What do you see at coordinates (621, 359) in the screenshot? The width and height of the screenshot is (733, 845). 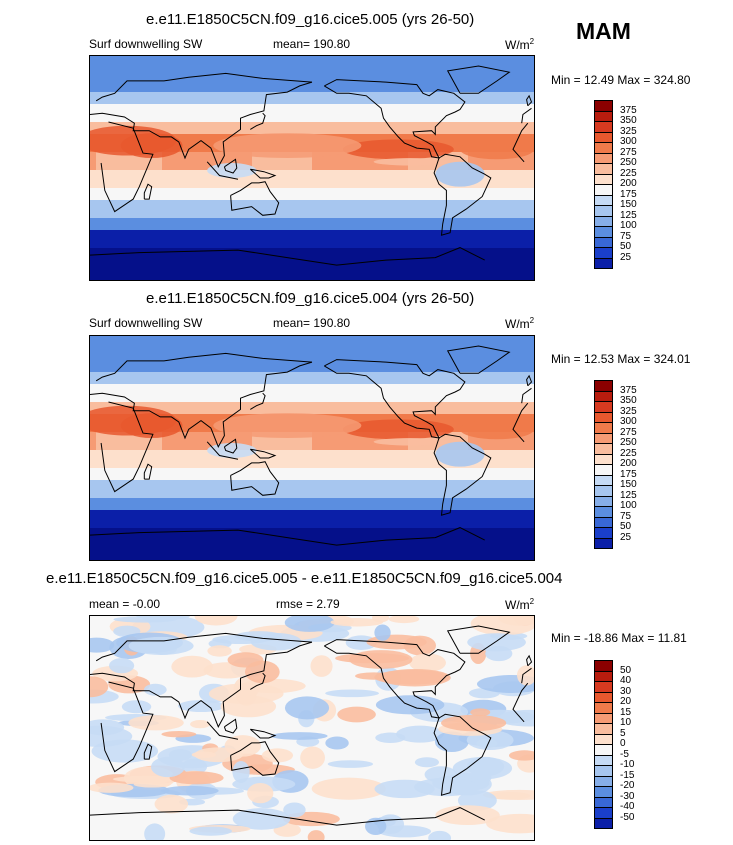 I see `panel-2-minmax: Min = 12.53 Max = 324.01` at bounding box center [621, 359].